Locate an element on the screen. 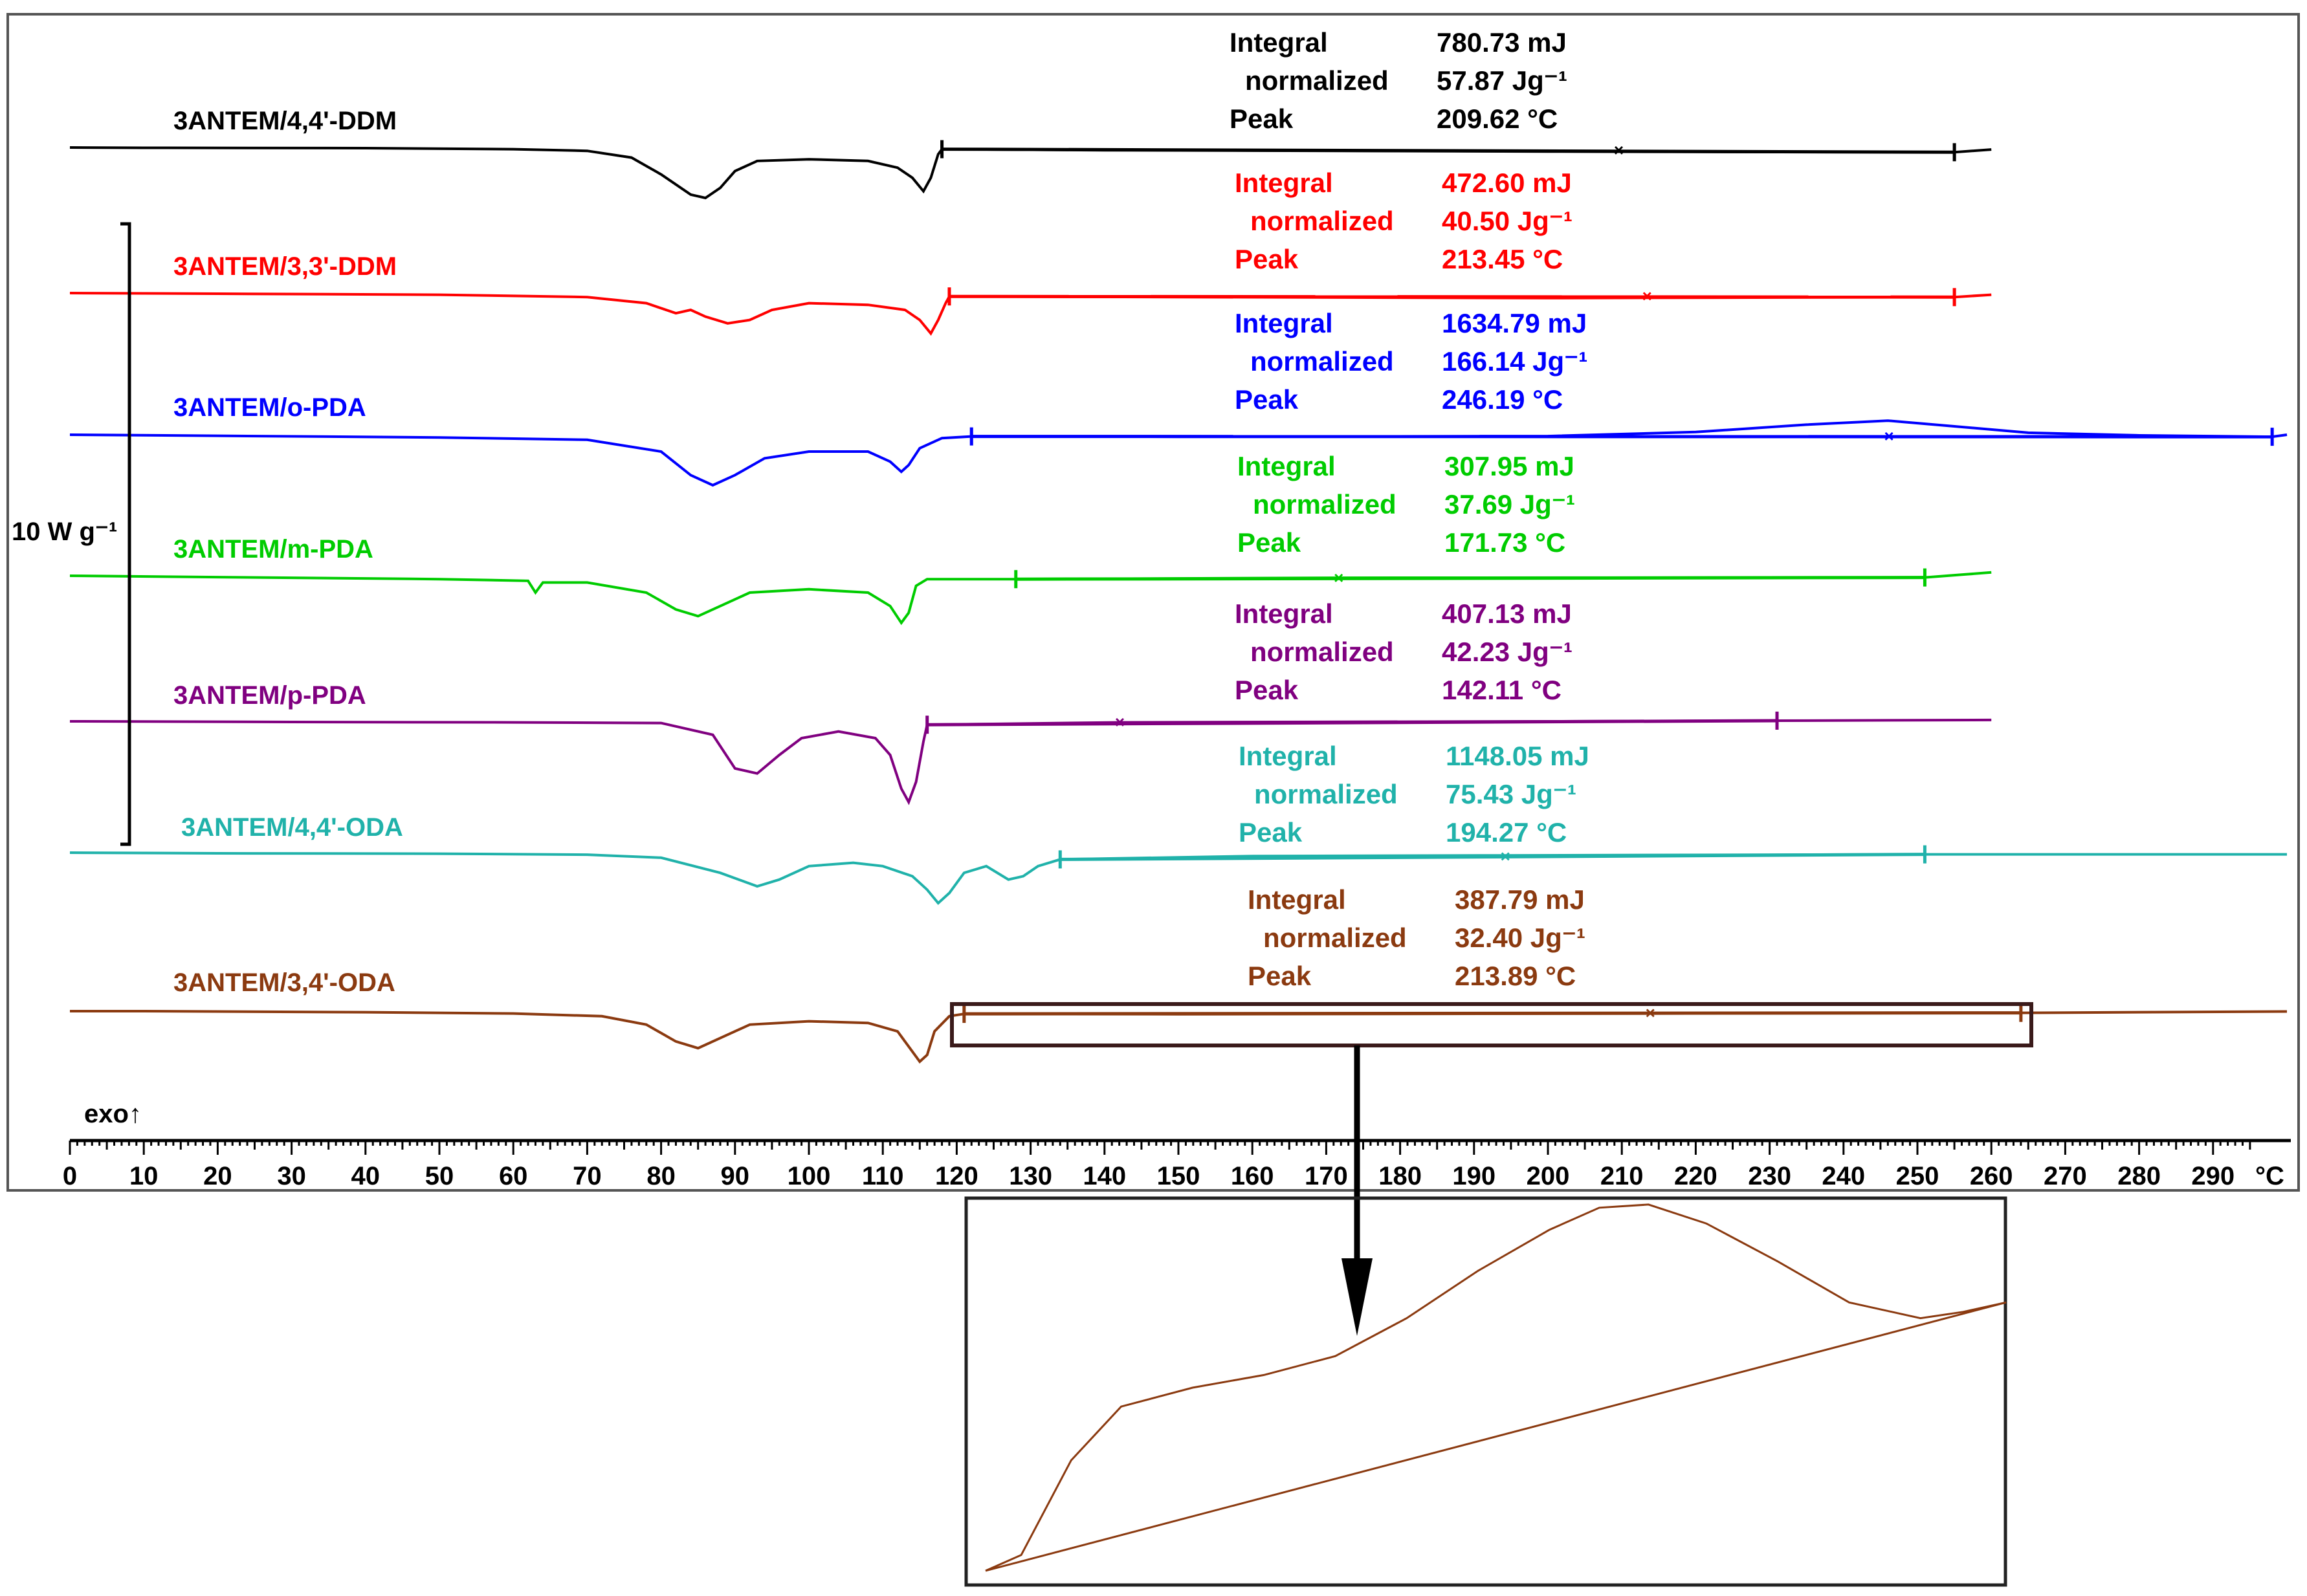  x-tick-label: 80 is located at coordinates (661, 1176).